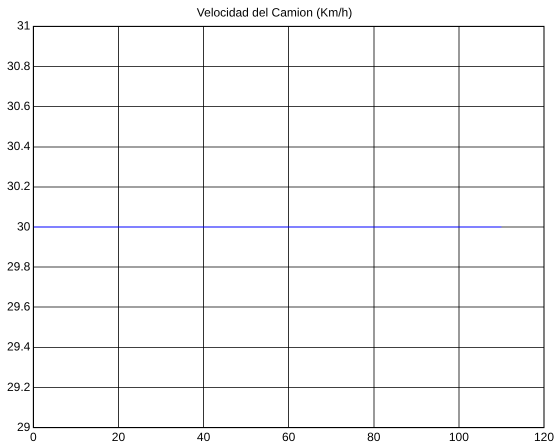 The image size is (557, 448). I want to click on x-tick-label: 0, so click(34, 437).